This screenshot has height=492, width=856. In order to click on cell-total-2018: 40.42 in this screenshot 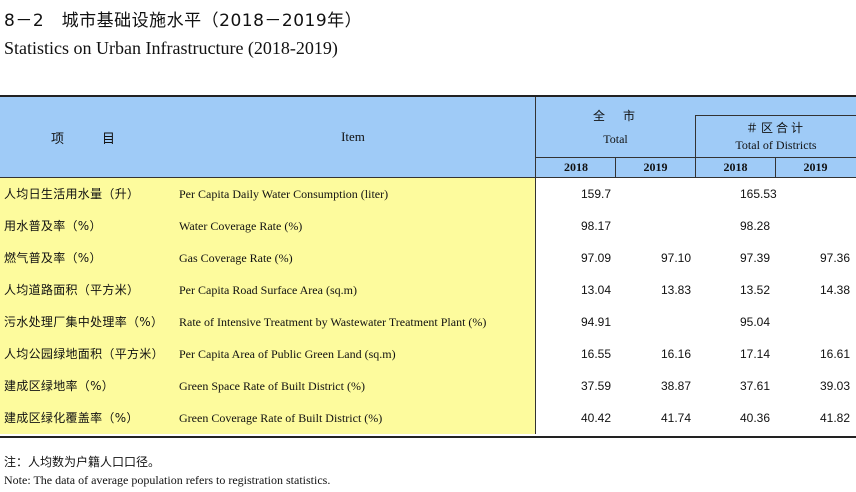, I will do `click(596, 418)`.